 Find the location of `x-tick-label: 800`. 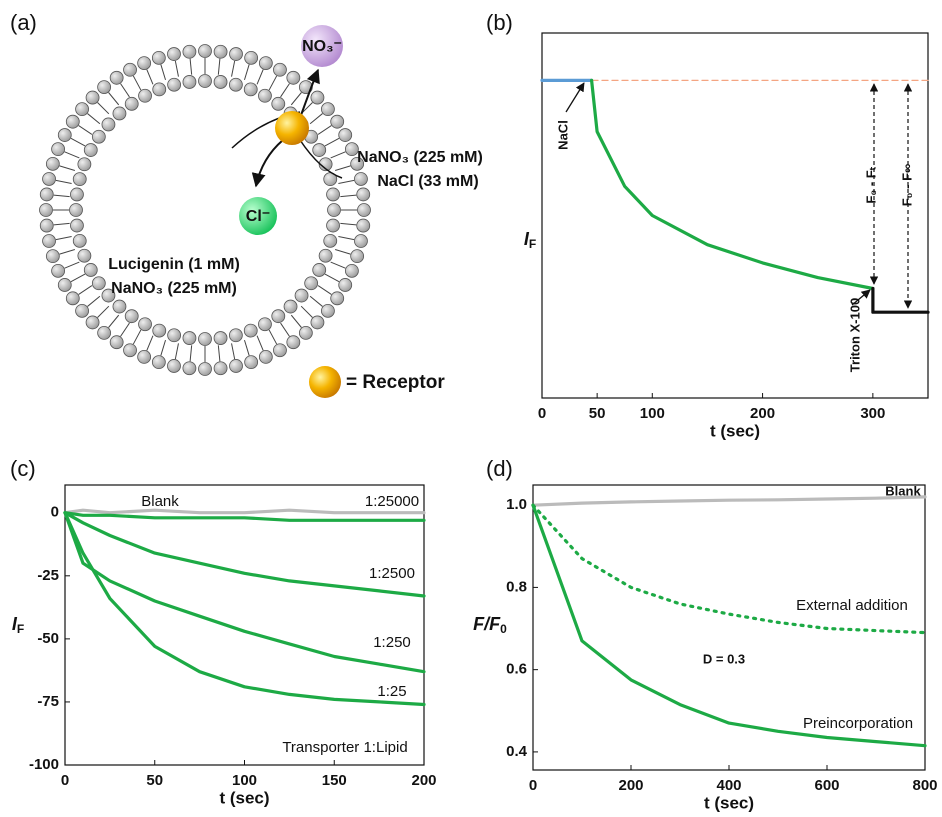

x-tick-label: 800 is located at coordinates (924, 785).